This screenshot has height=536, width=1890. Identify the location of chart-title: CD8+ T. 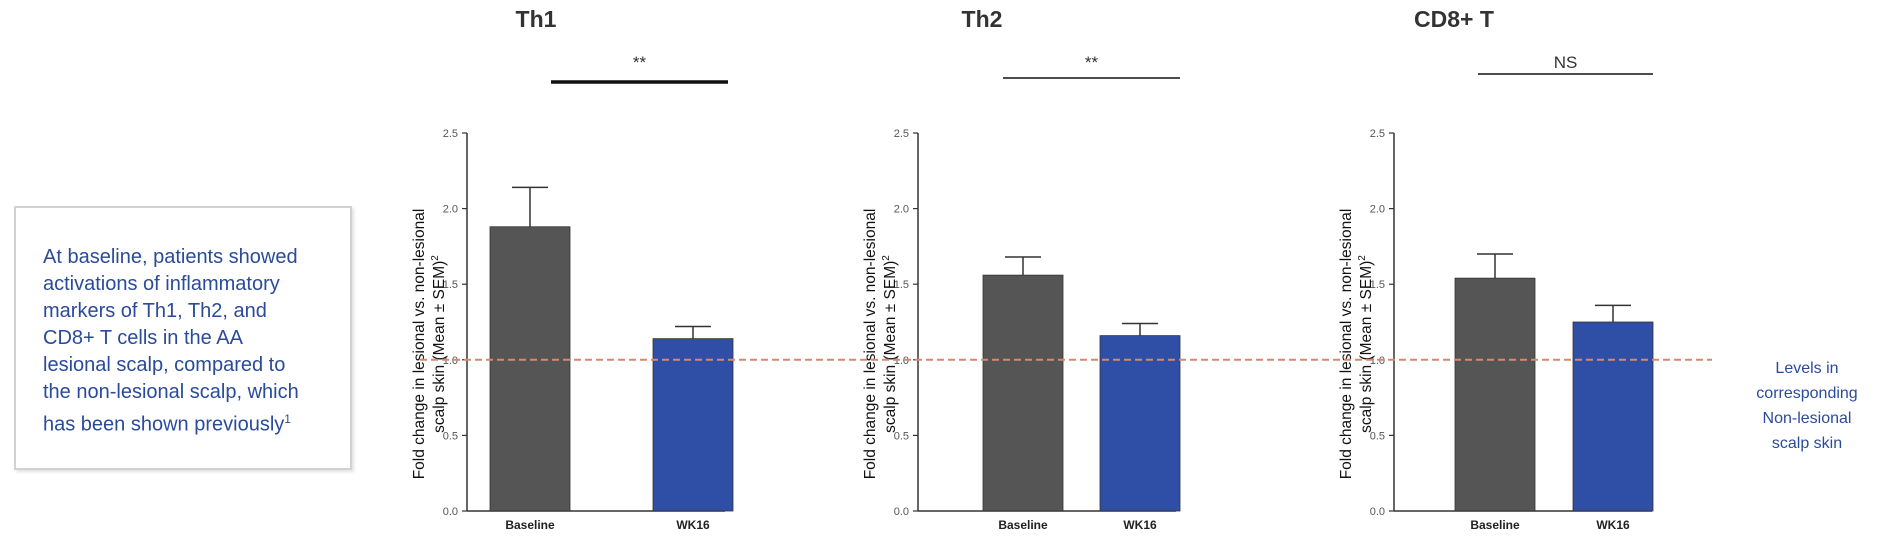
(1454, 19).